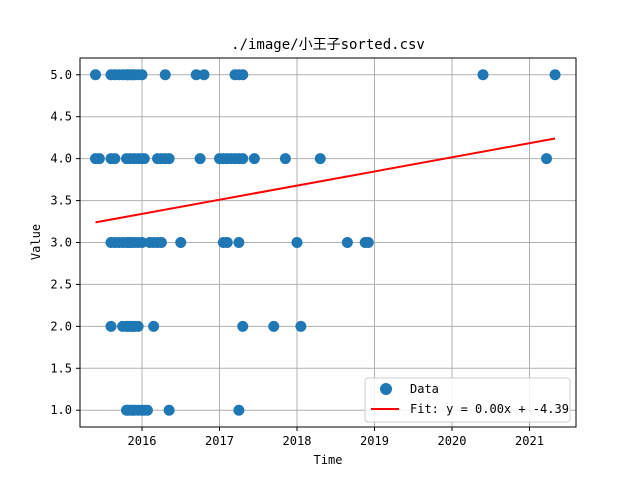 The image size is (640, 480). Describe the element at coordinates (424, 389) in the screenshot. I see `legend-data-label: Data` at that location.